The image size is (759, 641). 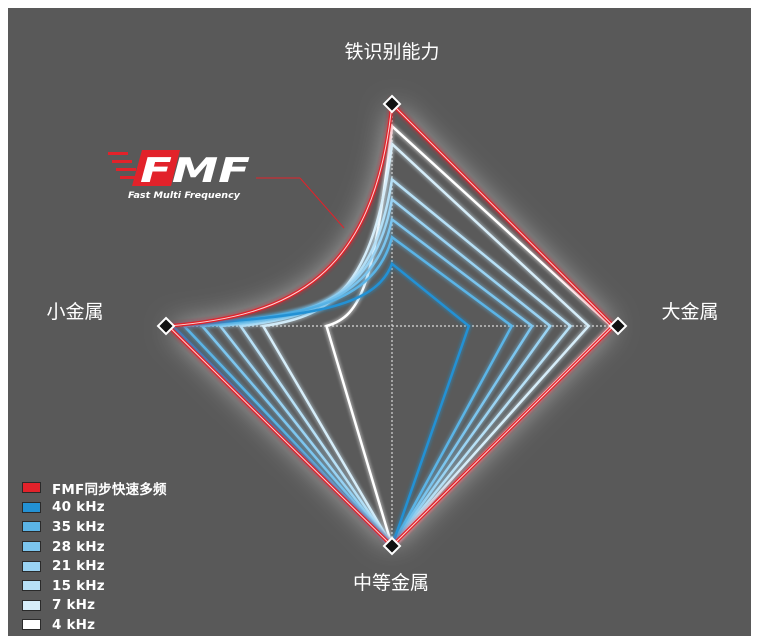 I want to click on legend-item: 21 kHz, so click(x=94, y=566).